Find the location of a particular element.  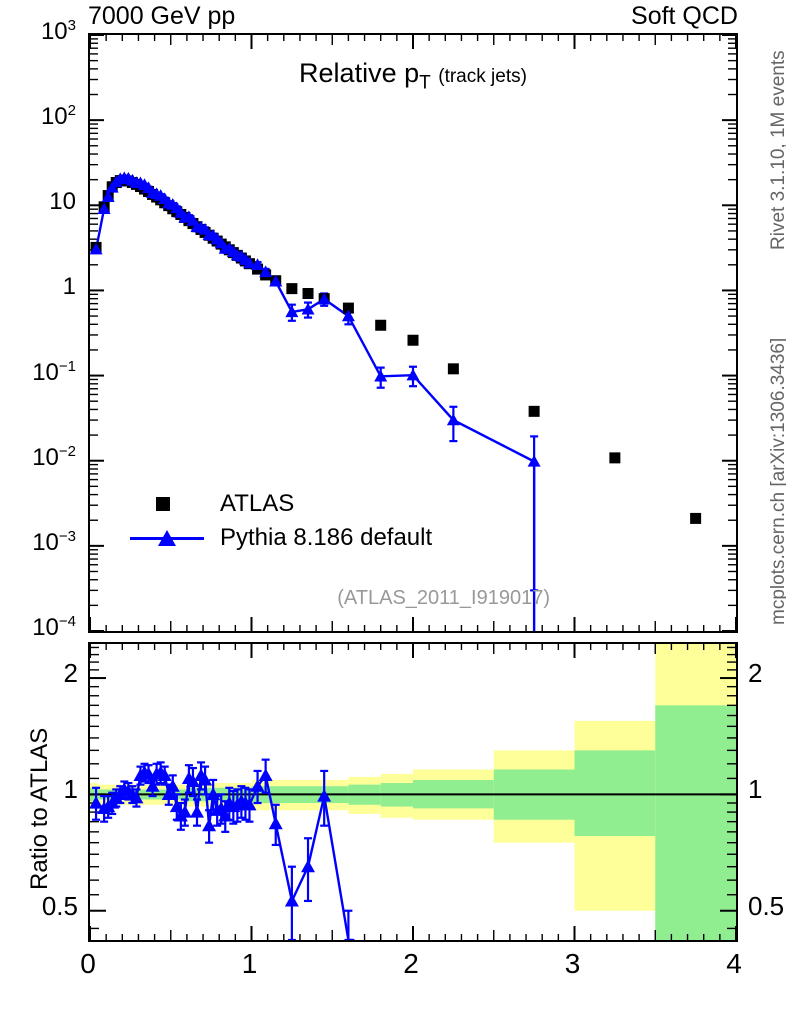

plot-title: Relative pT (track jets) is located at coordinates (413, 75).